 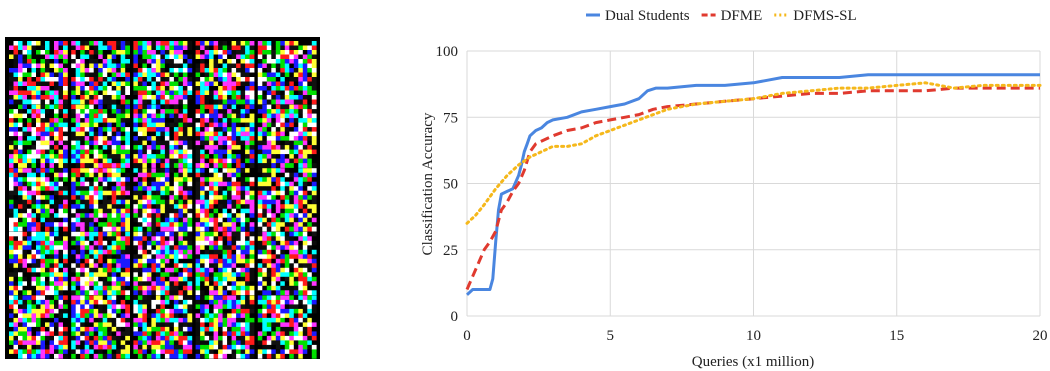 What do you see at coordinates (611, 336) in the screenshot?
I see `x-tick-label: 5` at bounding box center [611, 336].